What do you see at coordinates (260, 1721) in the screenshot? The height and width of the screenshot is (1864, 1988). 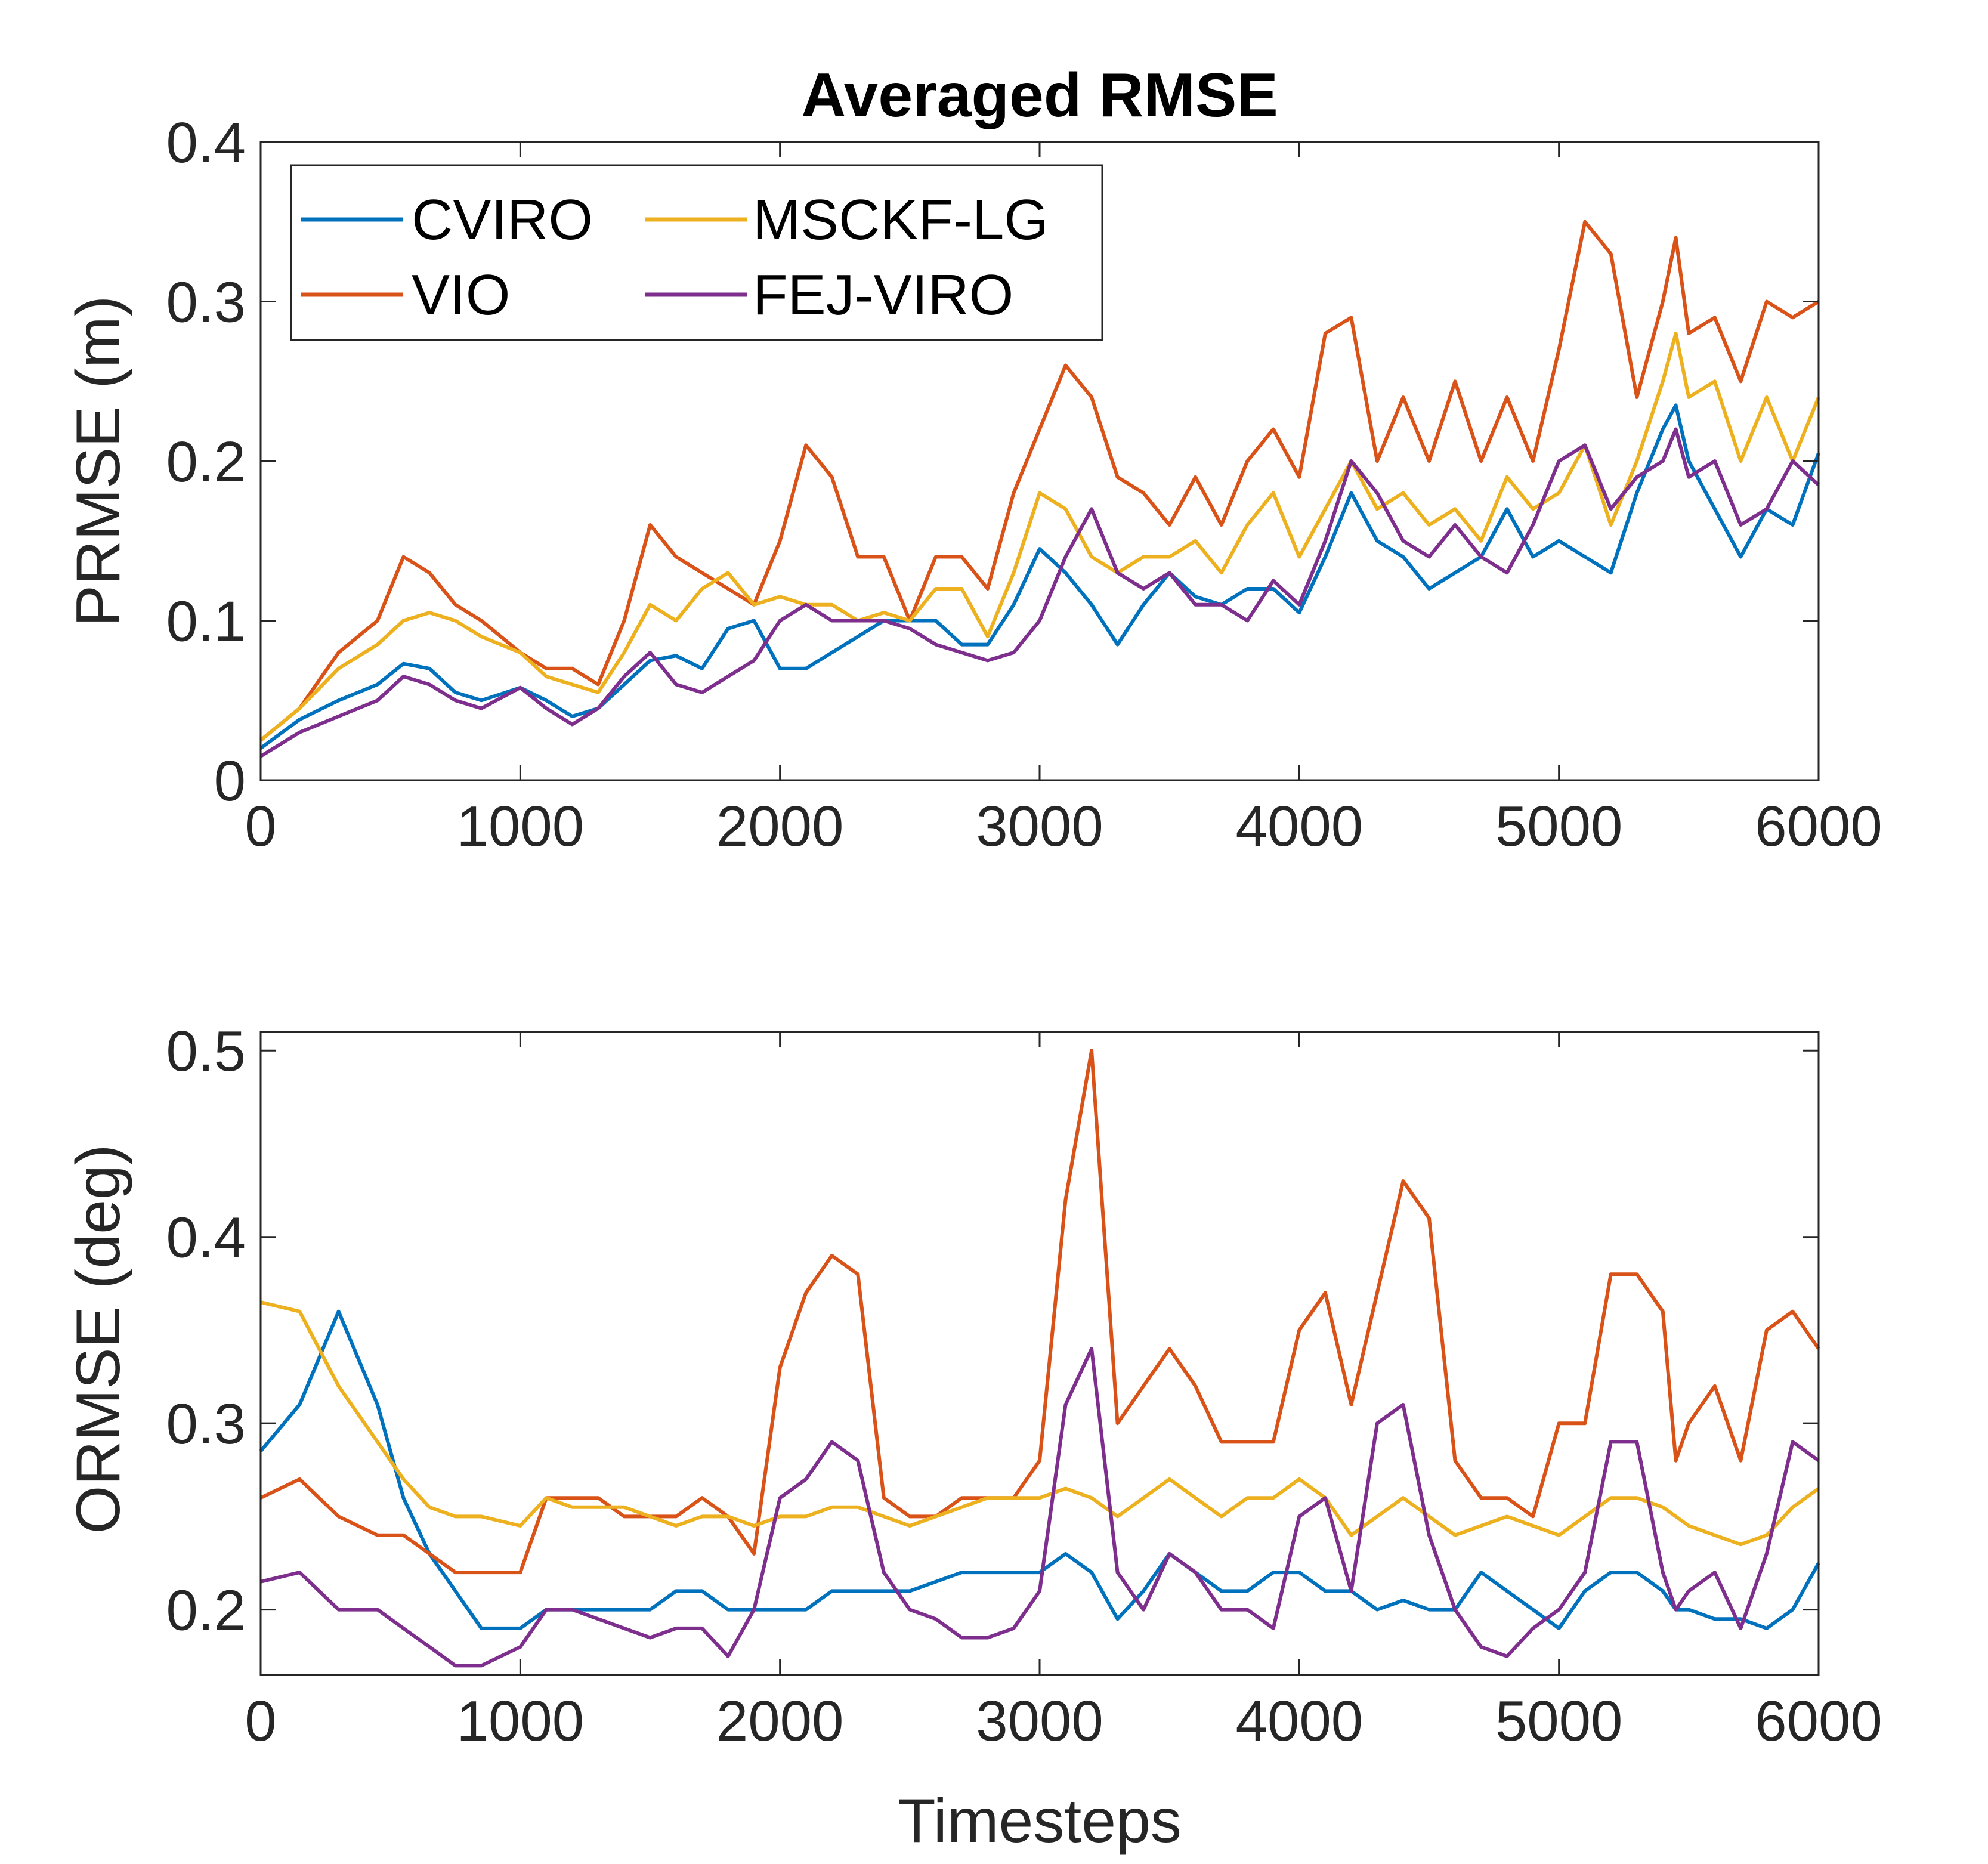 I see `ormse-x-tick-label: 0` at bounding box center [260, 1721].